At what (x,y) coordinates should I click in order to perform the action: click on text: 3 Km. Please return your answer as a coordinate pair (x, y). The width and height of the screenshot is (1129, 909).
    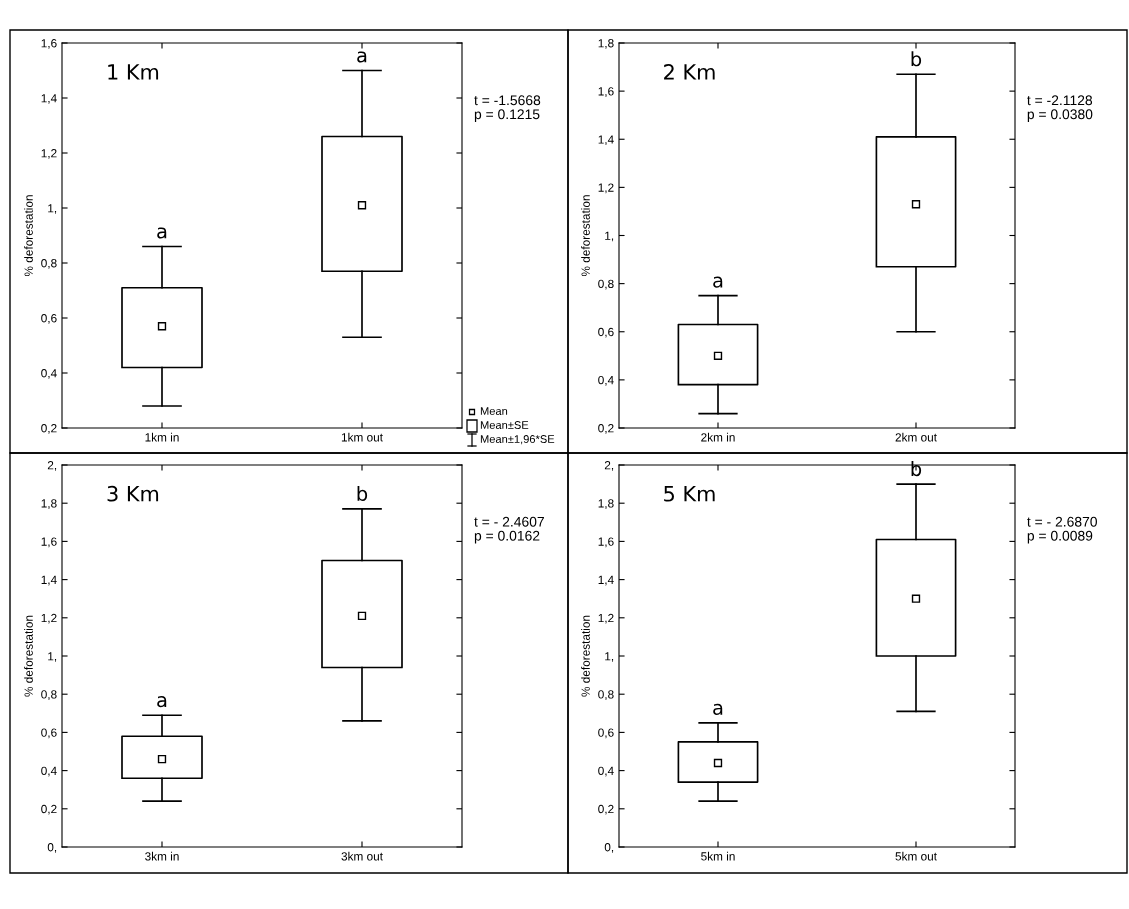
    Looking at the image, I should click on (133, 493).